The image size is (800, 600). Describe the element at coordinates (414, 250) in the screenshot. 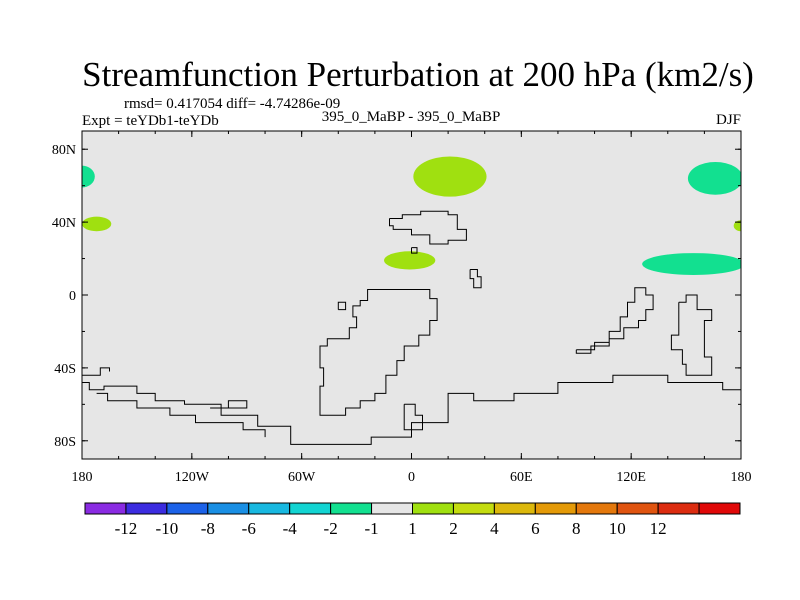

I see `small-island` at that location.